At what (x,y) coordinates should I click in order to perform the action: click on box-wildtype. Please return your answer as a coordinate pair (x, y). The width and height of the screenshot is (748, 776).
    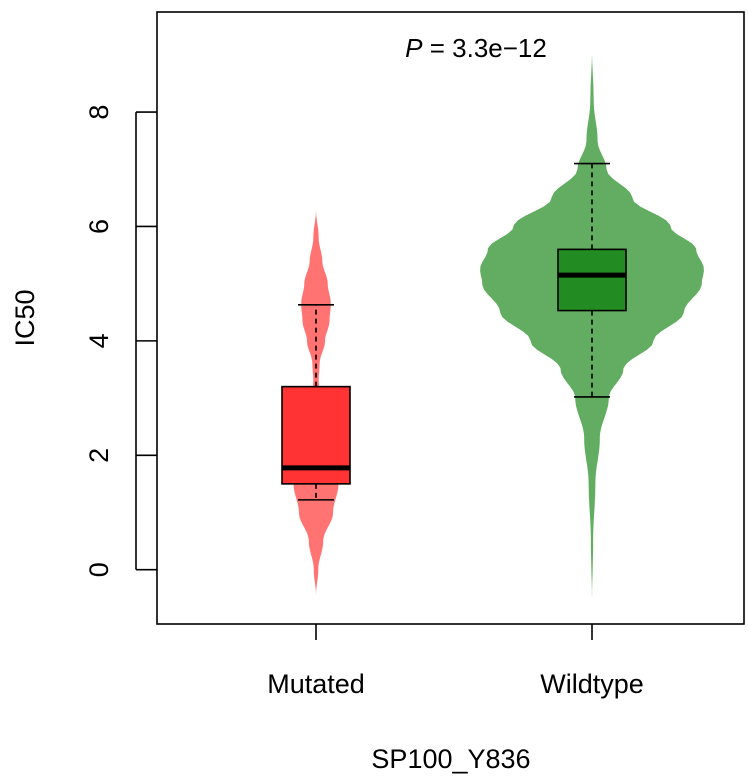
    Looking at the image, I should click on (592, 280).